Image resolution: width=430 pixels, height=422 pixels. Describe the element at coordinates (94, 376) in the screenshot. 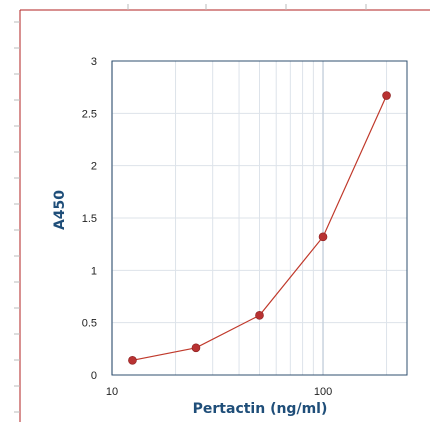

I see `y-tick-label: 0` at that location.